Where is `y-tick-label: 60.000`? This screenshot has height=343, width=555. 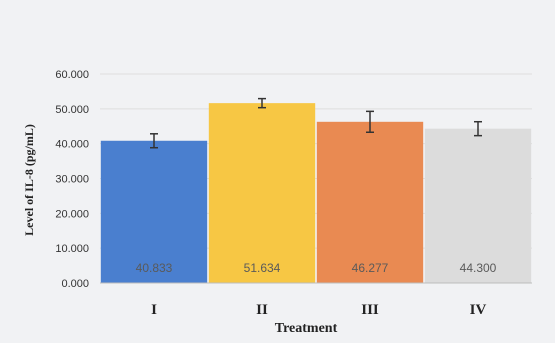 y-tick-label: 60.000 is located at coordinates (72, 75).